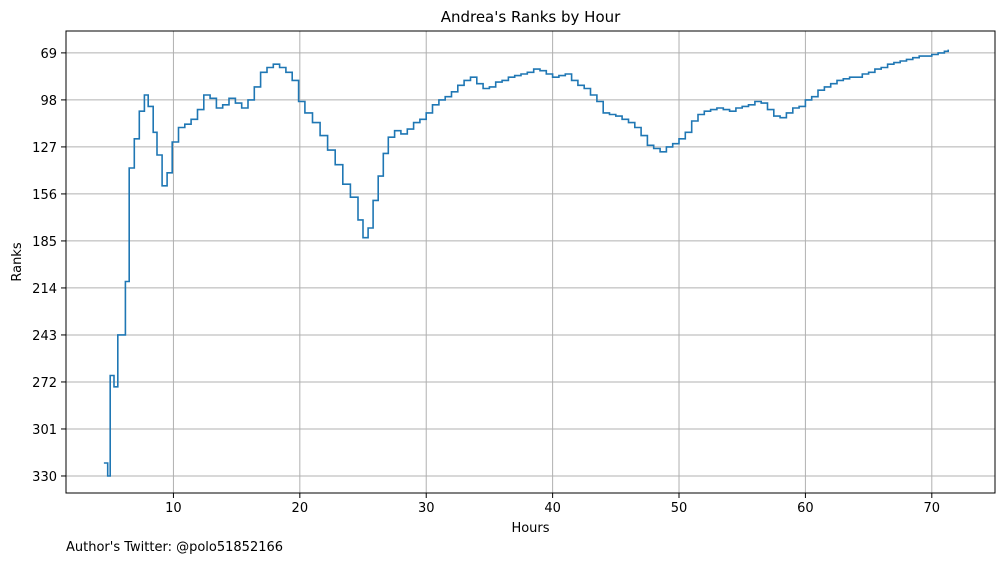  What do you see at coordinates (552, 508) in the screenshot?
I see `x-tick-label: 40` at bounding box center [552, 508].